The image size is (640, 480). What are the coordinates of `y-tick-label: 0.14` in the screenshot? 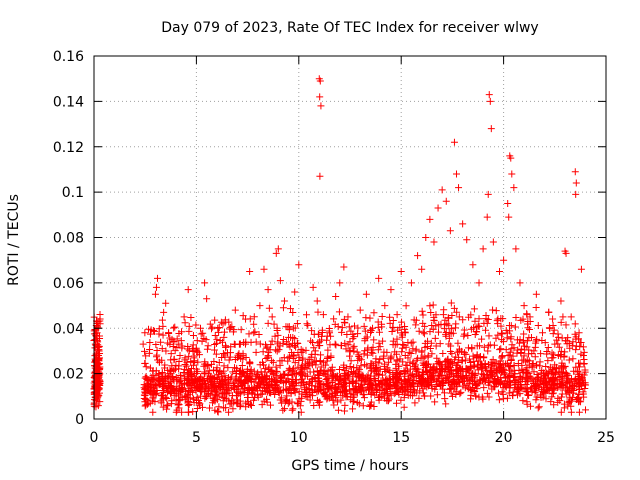 It's located at (68, 102).